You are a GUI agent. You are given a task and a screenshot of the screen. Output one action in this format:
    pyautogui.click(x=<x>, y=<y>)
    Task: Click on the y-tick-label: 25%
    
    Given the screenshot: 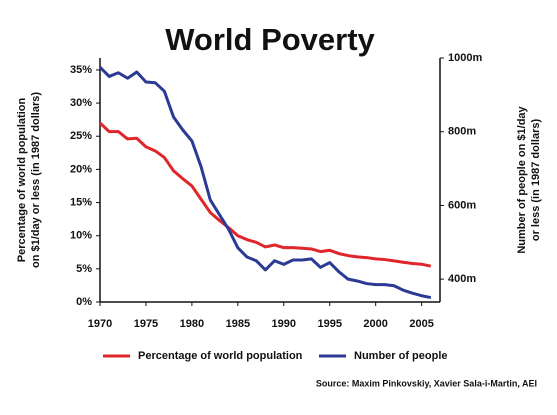 What is the action you would take?
    pyautogui.click(x=81, y=136)
    